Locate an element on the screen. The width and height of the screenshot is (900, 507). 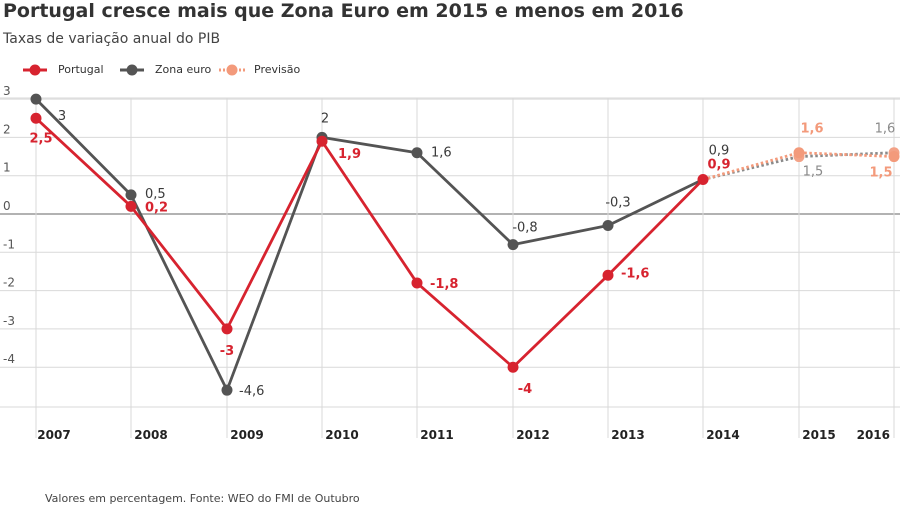
data-label-portugal: 2,5 is located at coordinates (40, 138).